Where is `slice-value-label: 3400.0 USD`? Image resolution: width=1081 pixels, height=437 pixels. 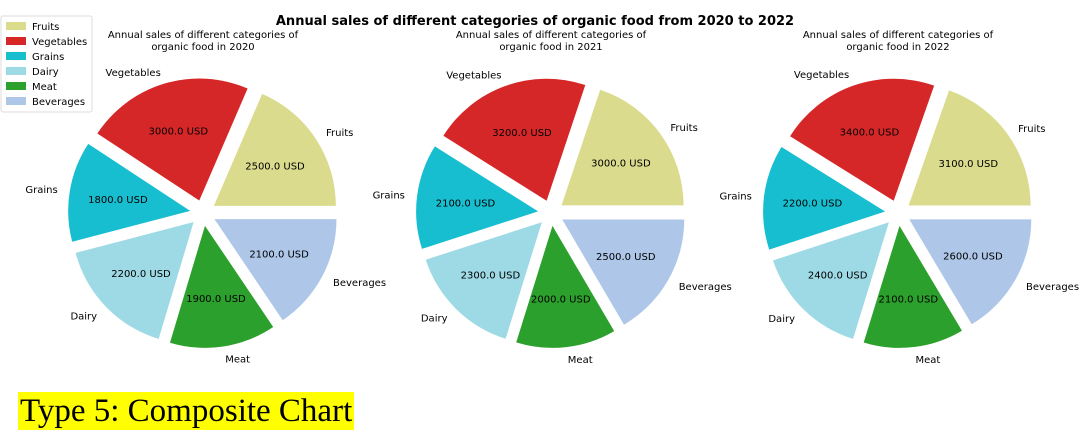
slice-value-label: 3400.0 USD is located at coordinates (870, 133).